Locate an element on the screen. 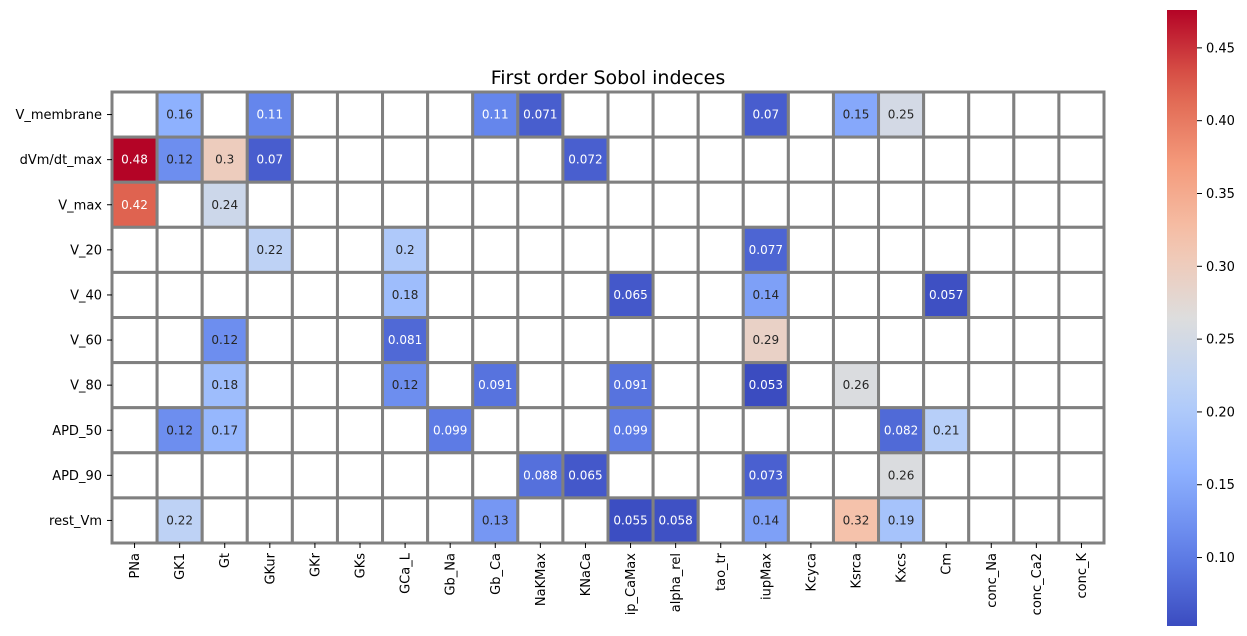 The width and height of the screenshot is (1247, 636). cell-value-label: 0.071 is located at coordinates (540, 115).